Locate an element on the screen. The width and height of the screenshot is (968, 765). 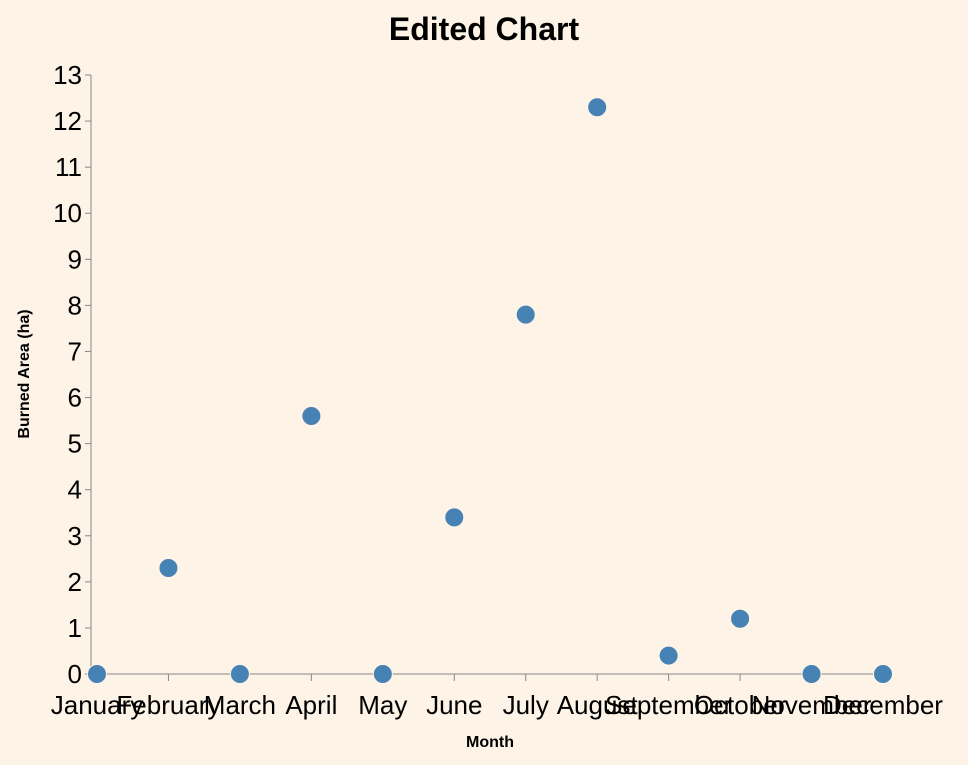
y-tick-label: 10 is located at coordinates (67, 213).